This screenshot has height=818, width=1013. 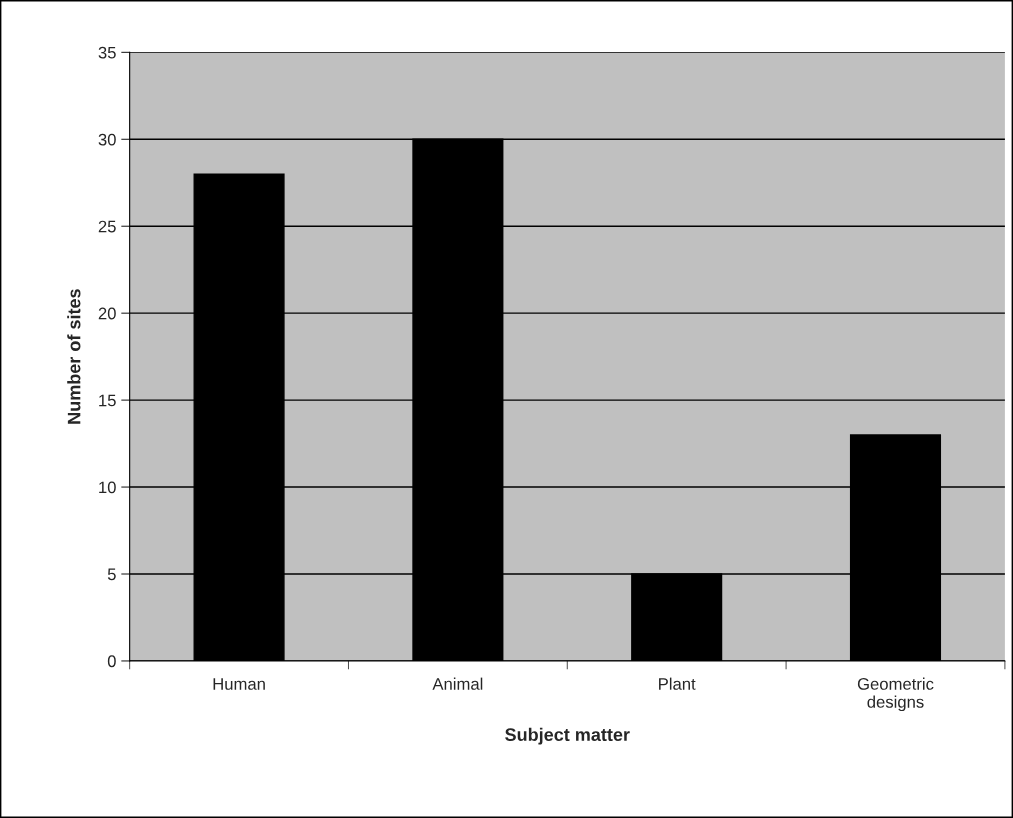 What do you see at coordinates (107, 52) in the screenshot?
I see `y-tick-label: 35` at bounding box center [107, 52].